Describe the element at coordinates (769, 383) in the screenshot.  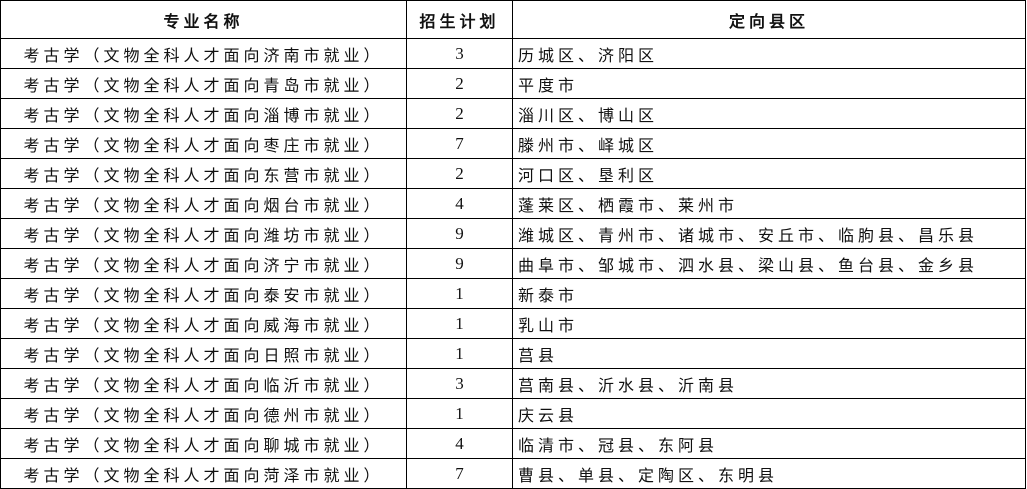
I see `target-areas: 莒南县、沂水县、沂南县` at that location.